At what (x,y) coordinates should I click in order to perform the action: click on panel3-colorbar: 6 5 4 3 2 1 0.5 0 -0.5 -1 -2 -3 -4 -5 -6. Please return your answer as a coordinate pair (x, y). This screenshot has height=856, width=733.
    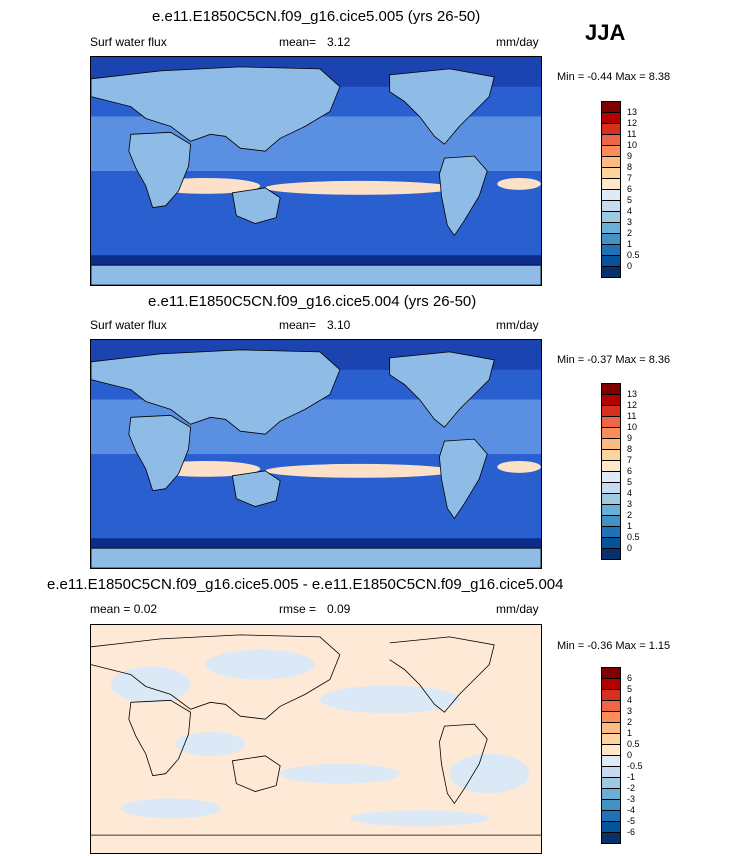
    Looking at the image, I should click on (622, 755).